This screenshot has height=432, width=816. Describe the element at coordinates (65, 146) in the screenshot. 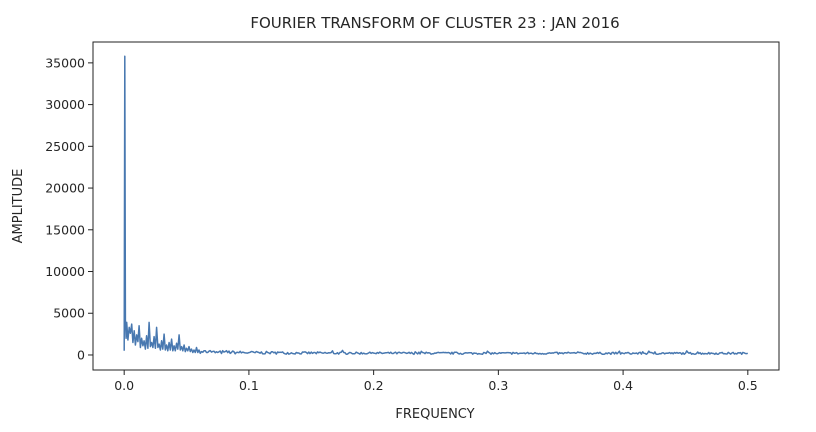

I see `y-tick-label: 25000` at that location.